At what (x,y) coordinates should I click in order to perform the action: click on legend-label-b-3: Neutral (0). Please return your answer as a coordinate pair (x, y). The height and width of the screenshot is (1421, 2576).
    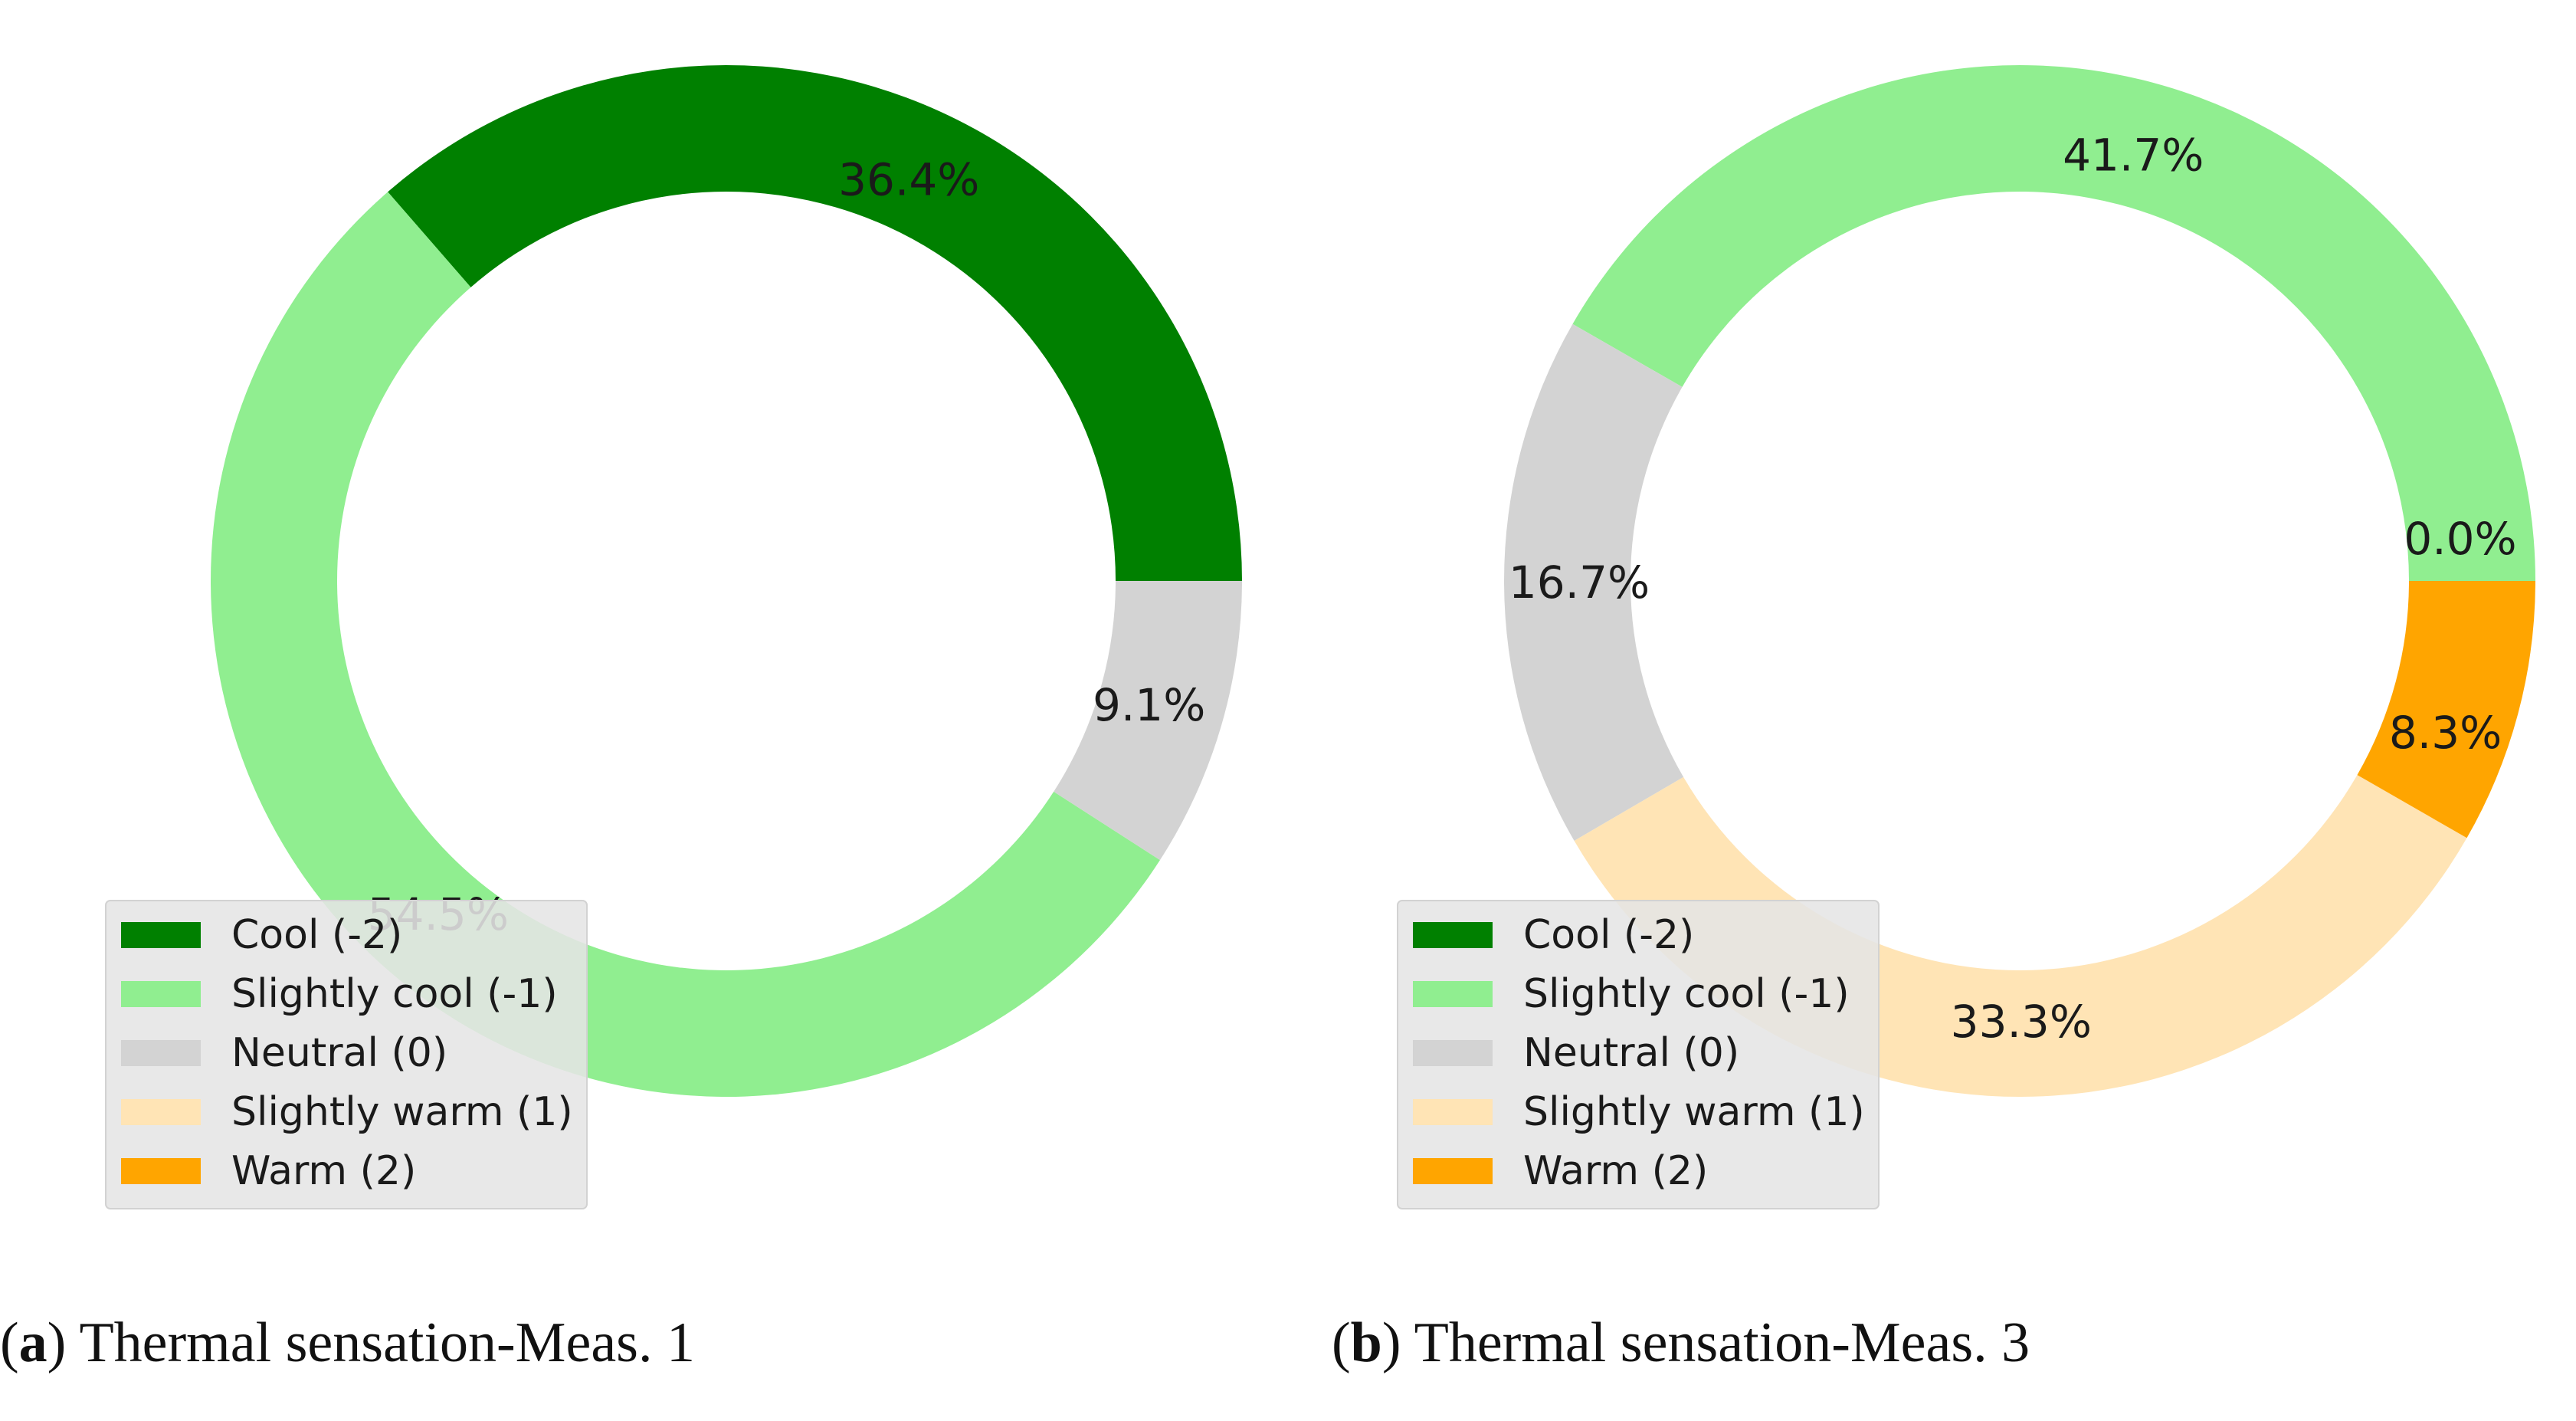
    Looking at the image, I should click on (1631, 1053).